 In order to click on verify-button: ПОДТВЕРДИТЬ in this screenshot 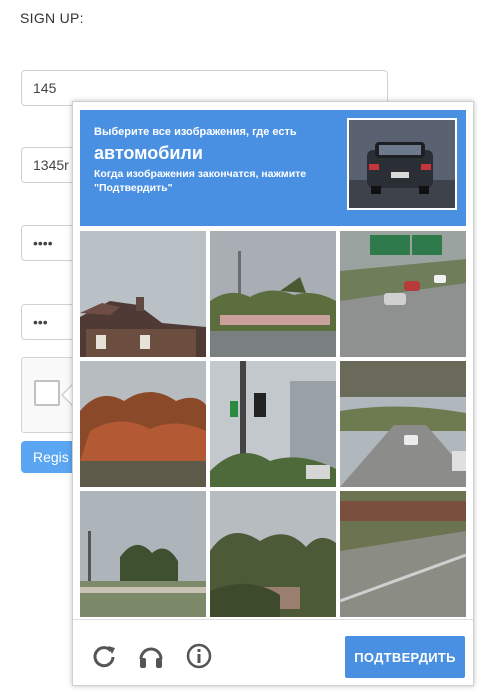, I will do `click(405, 657)`.